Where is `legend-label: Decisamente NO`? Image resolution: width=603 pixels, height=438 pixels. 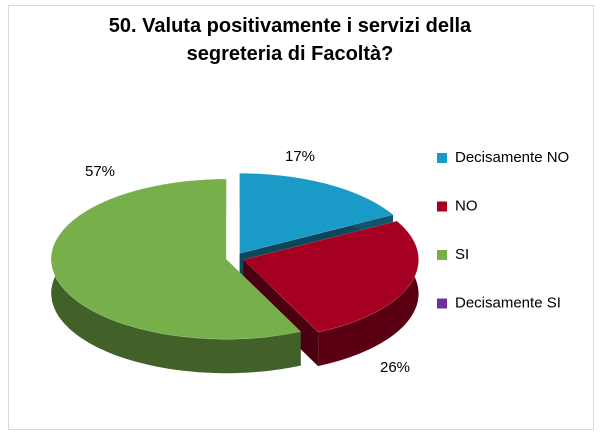
legend-label: Decisamente NO is located at coordinates (512, 157).